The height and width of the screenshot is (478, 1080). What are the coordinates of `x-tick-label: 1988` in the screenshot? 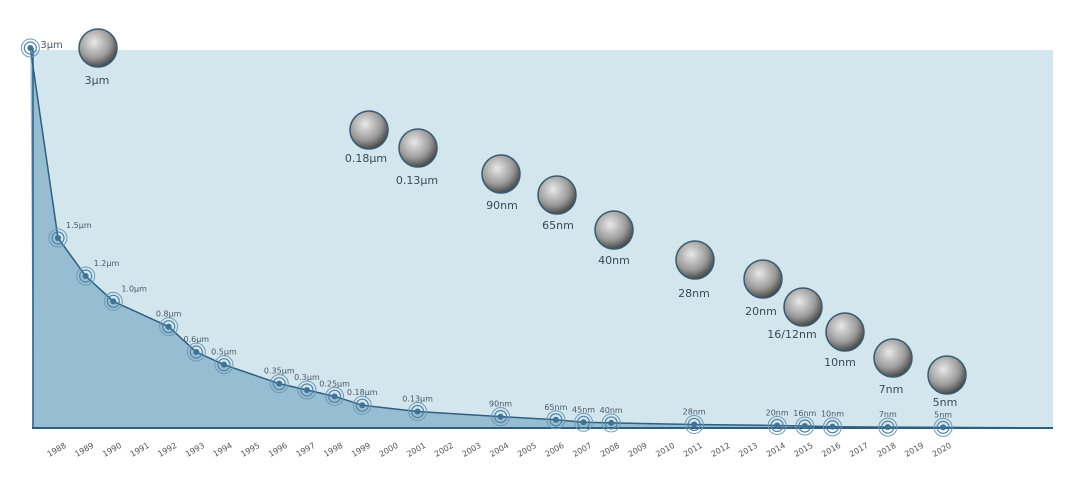 It's located at (57, 450).